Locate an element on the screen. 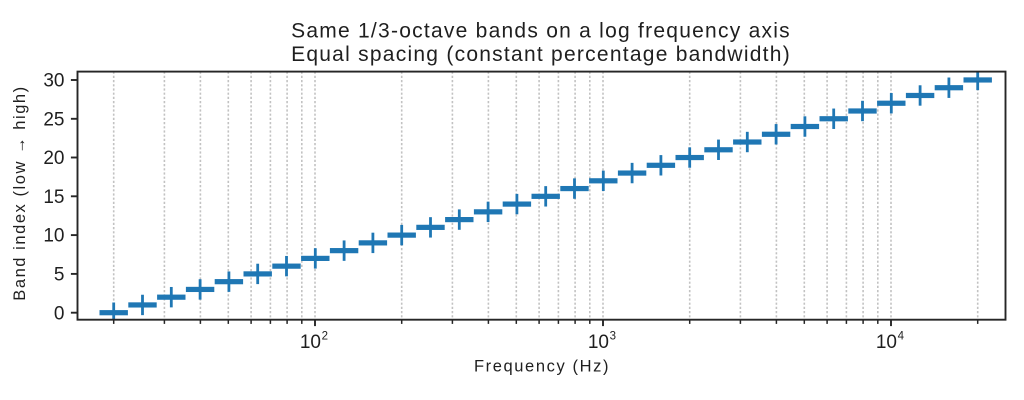  svg-text: Band index (low → high) is located at coordinates (20, 192).